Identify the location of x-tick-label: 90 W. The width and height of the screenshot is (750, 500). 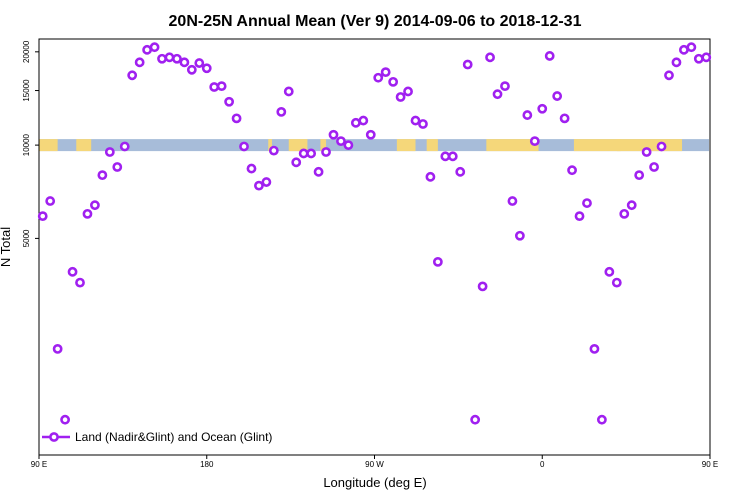
(374, 464).